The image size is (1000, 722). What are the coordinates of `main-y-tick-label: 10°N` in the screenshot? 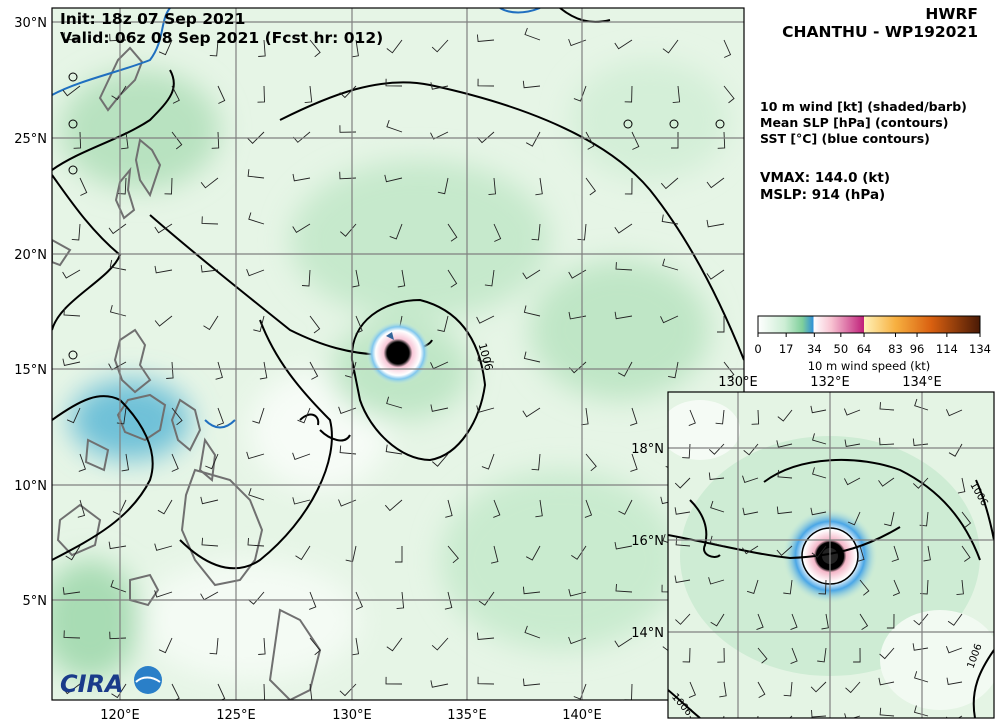 It's located at (30, 486).